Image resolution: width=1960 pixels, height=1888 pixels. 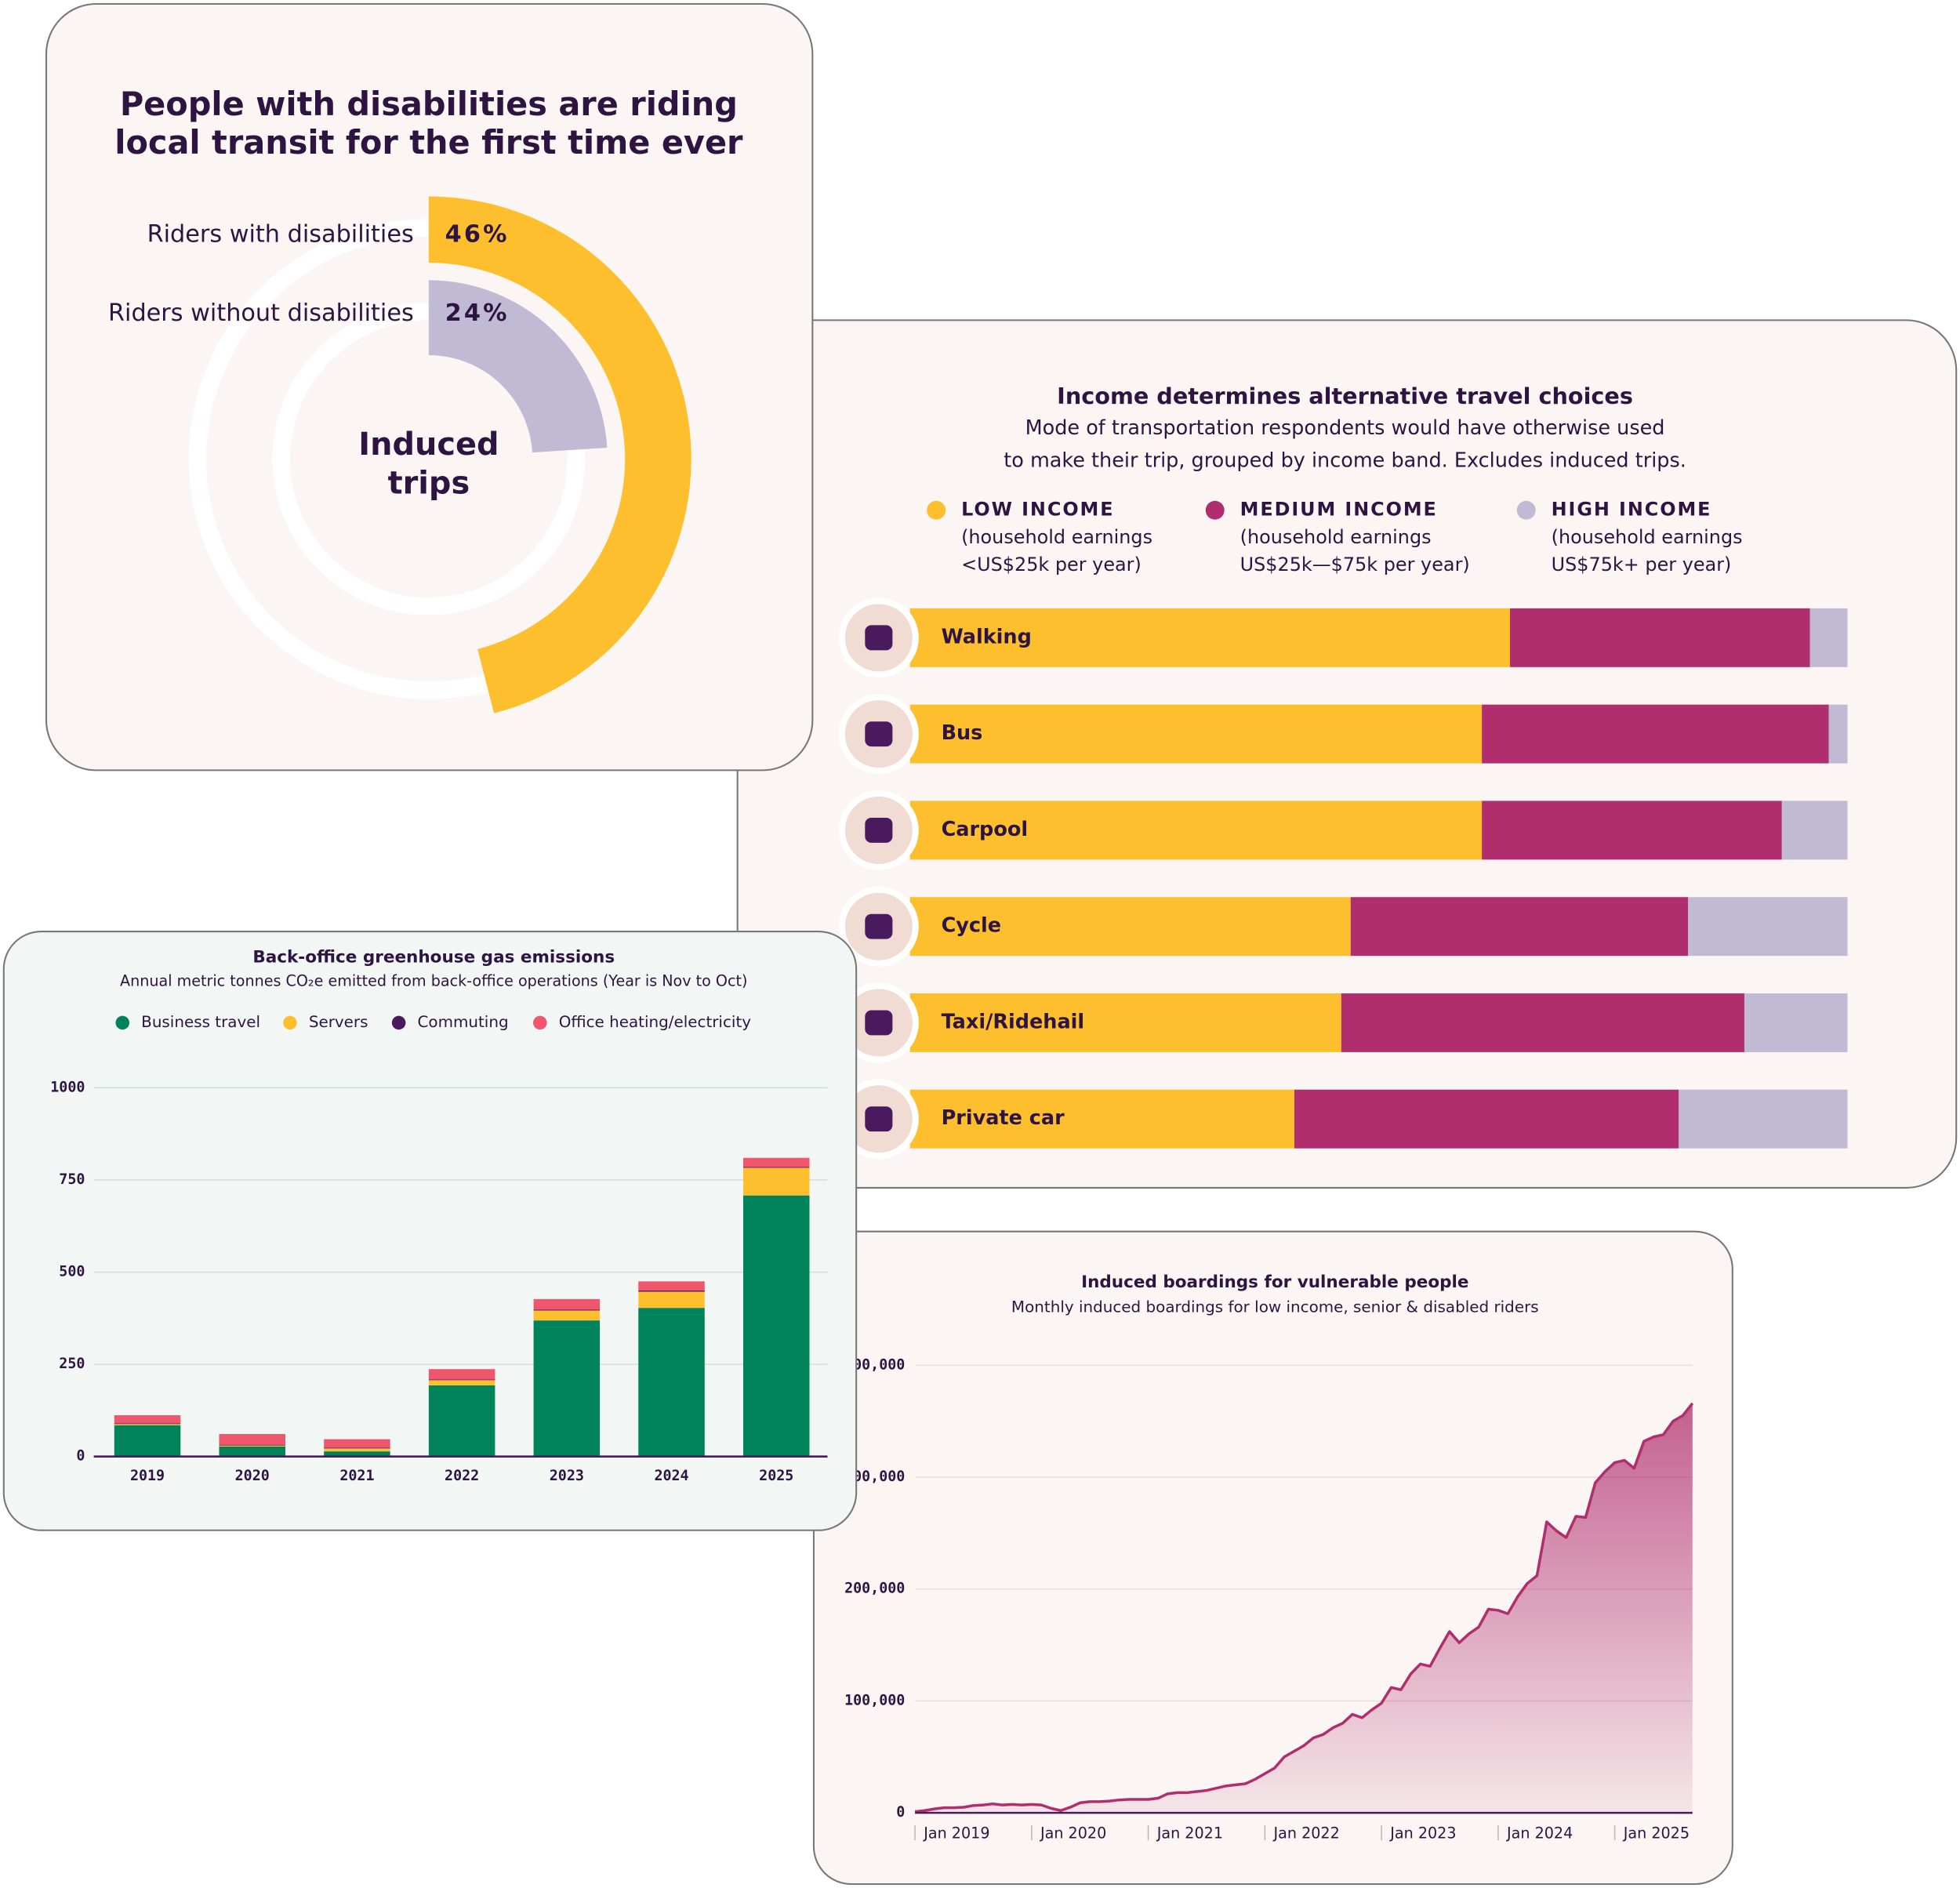 What do you see at coordinates (72, 1179) in the screenshot?
I see `y-tick-label: 750` at bounding box center [72, 1179].